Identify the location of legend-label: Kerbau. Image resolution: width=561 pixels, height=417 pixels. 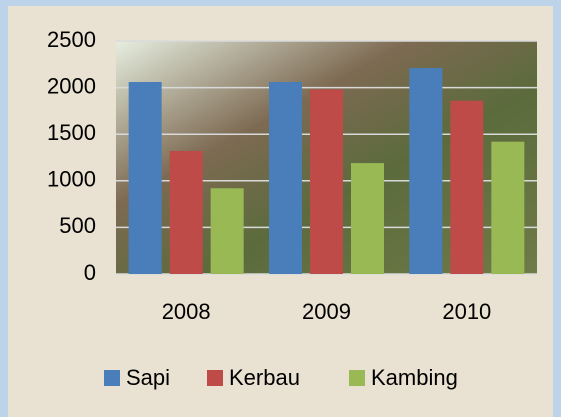
(264, 377).